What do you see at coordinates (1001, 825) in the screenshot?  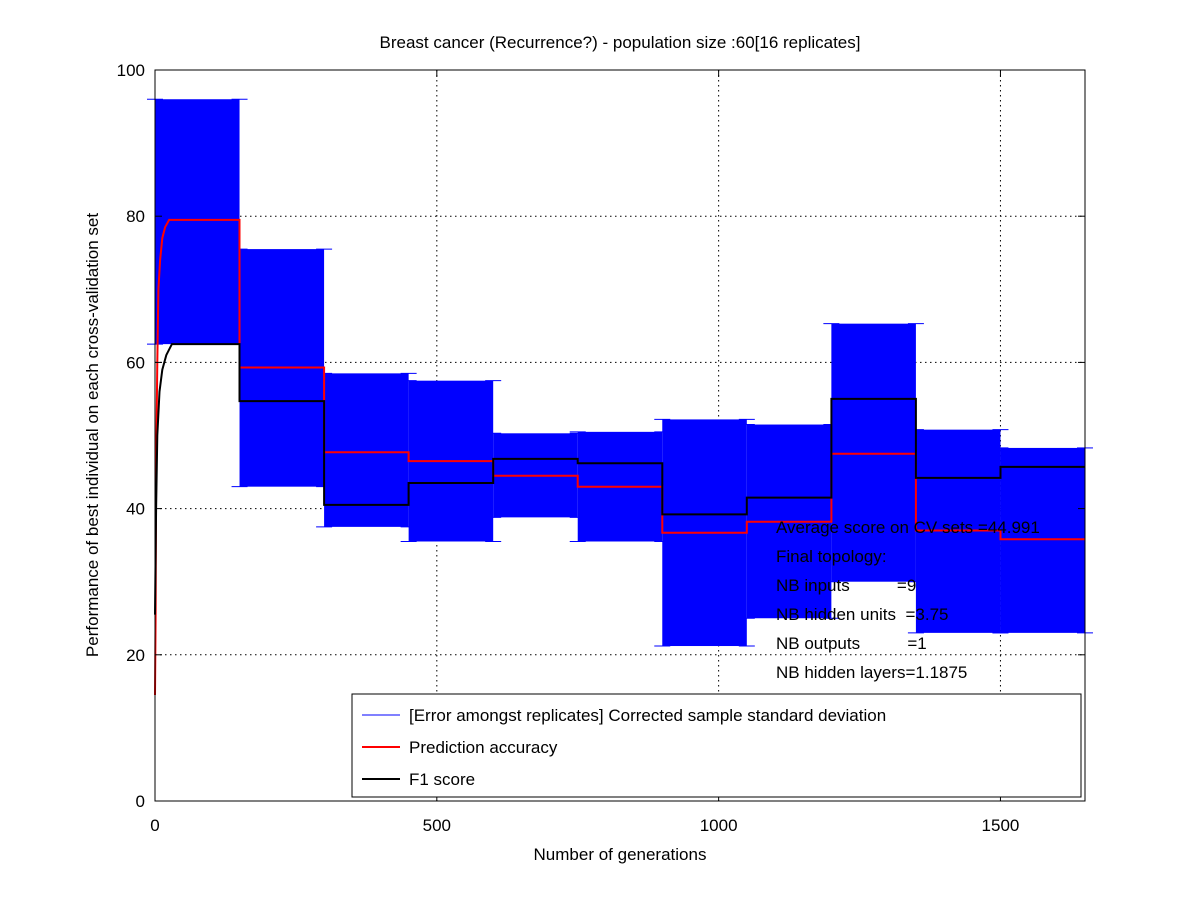 I see `x-tick-label: 1500` at bounding box center [1001, 825].